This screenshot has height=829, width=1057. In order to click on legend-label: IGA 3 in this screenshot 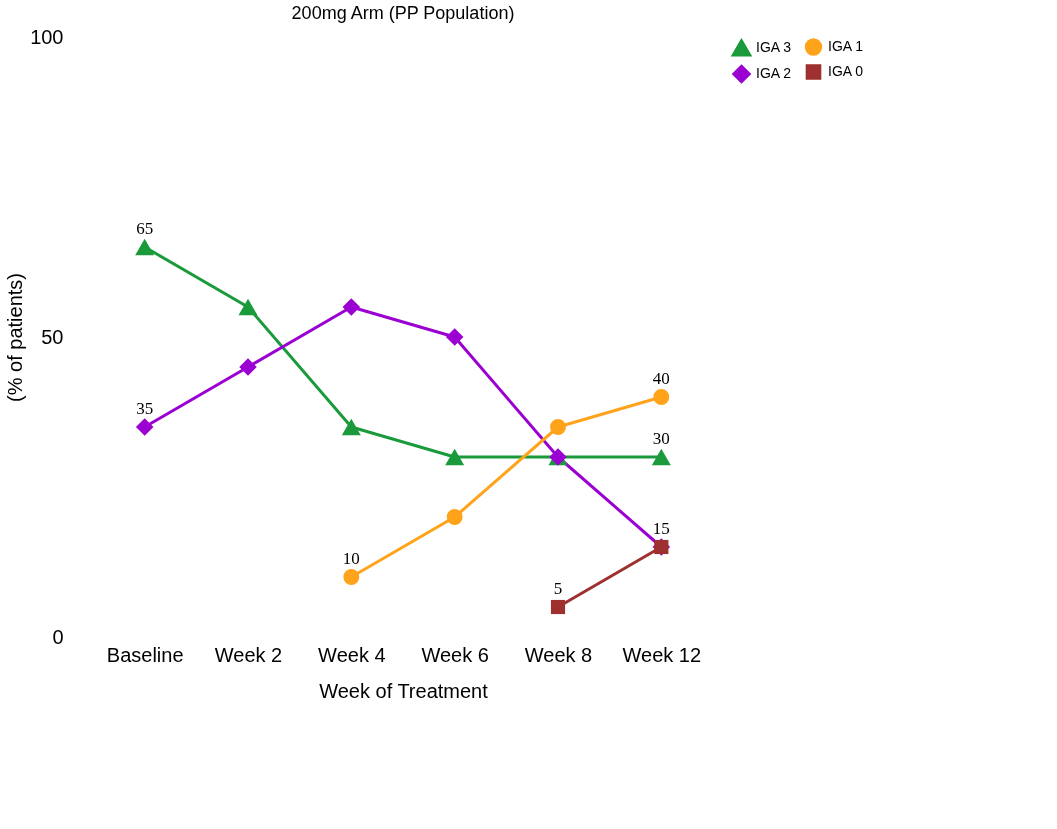, I will do `click(774, 46)`.